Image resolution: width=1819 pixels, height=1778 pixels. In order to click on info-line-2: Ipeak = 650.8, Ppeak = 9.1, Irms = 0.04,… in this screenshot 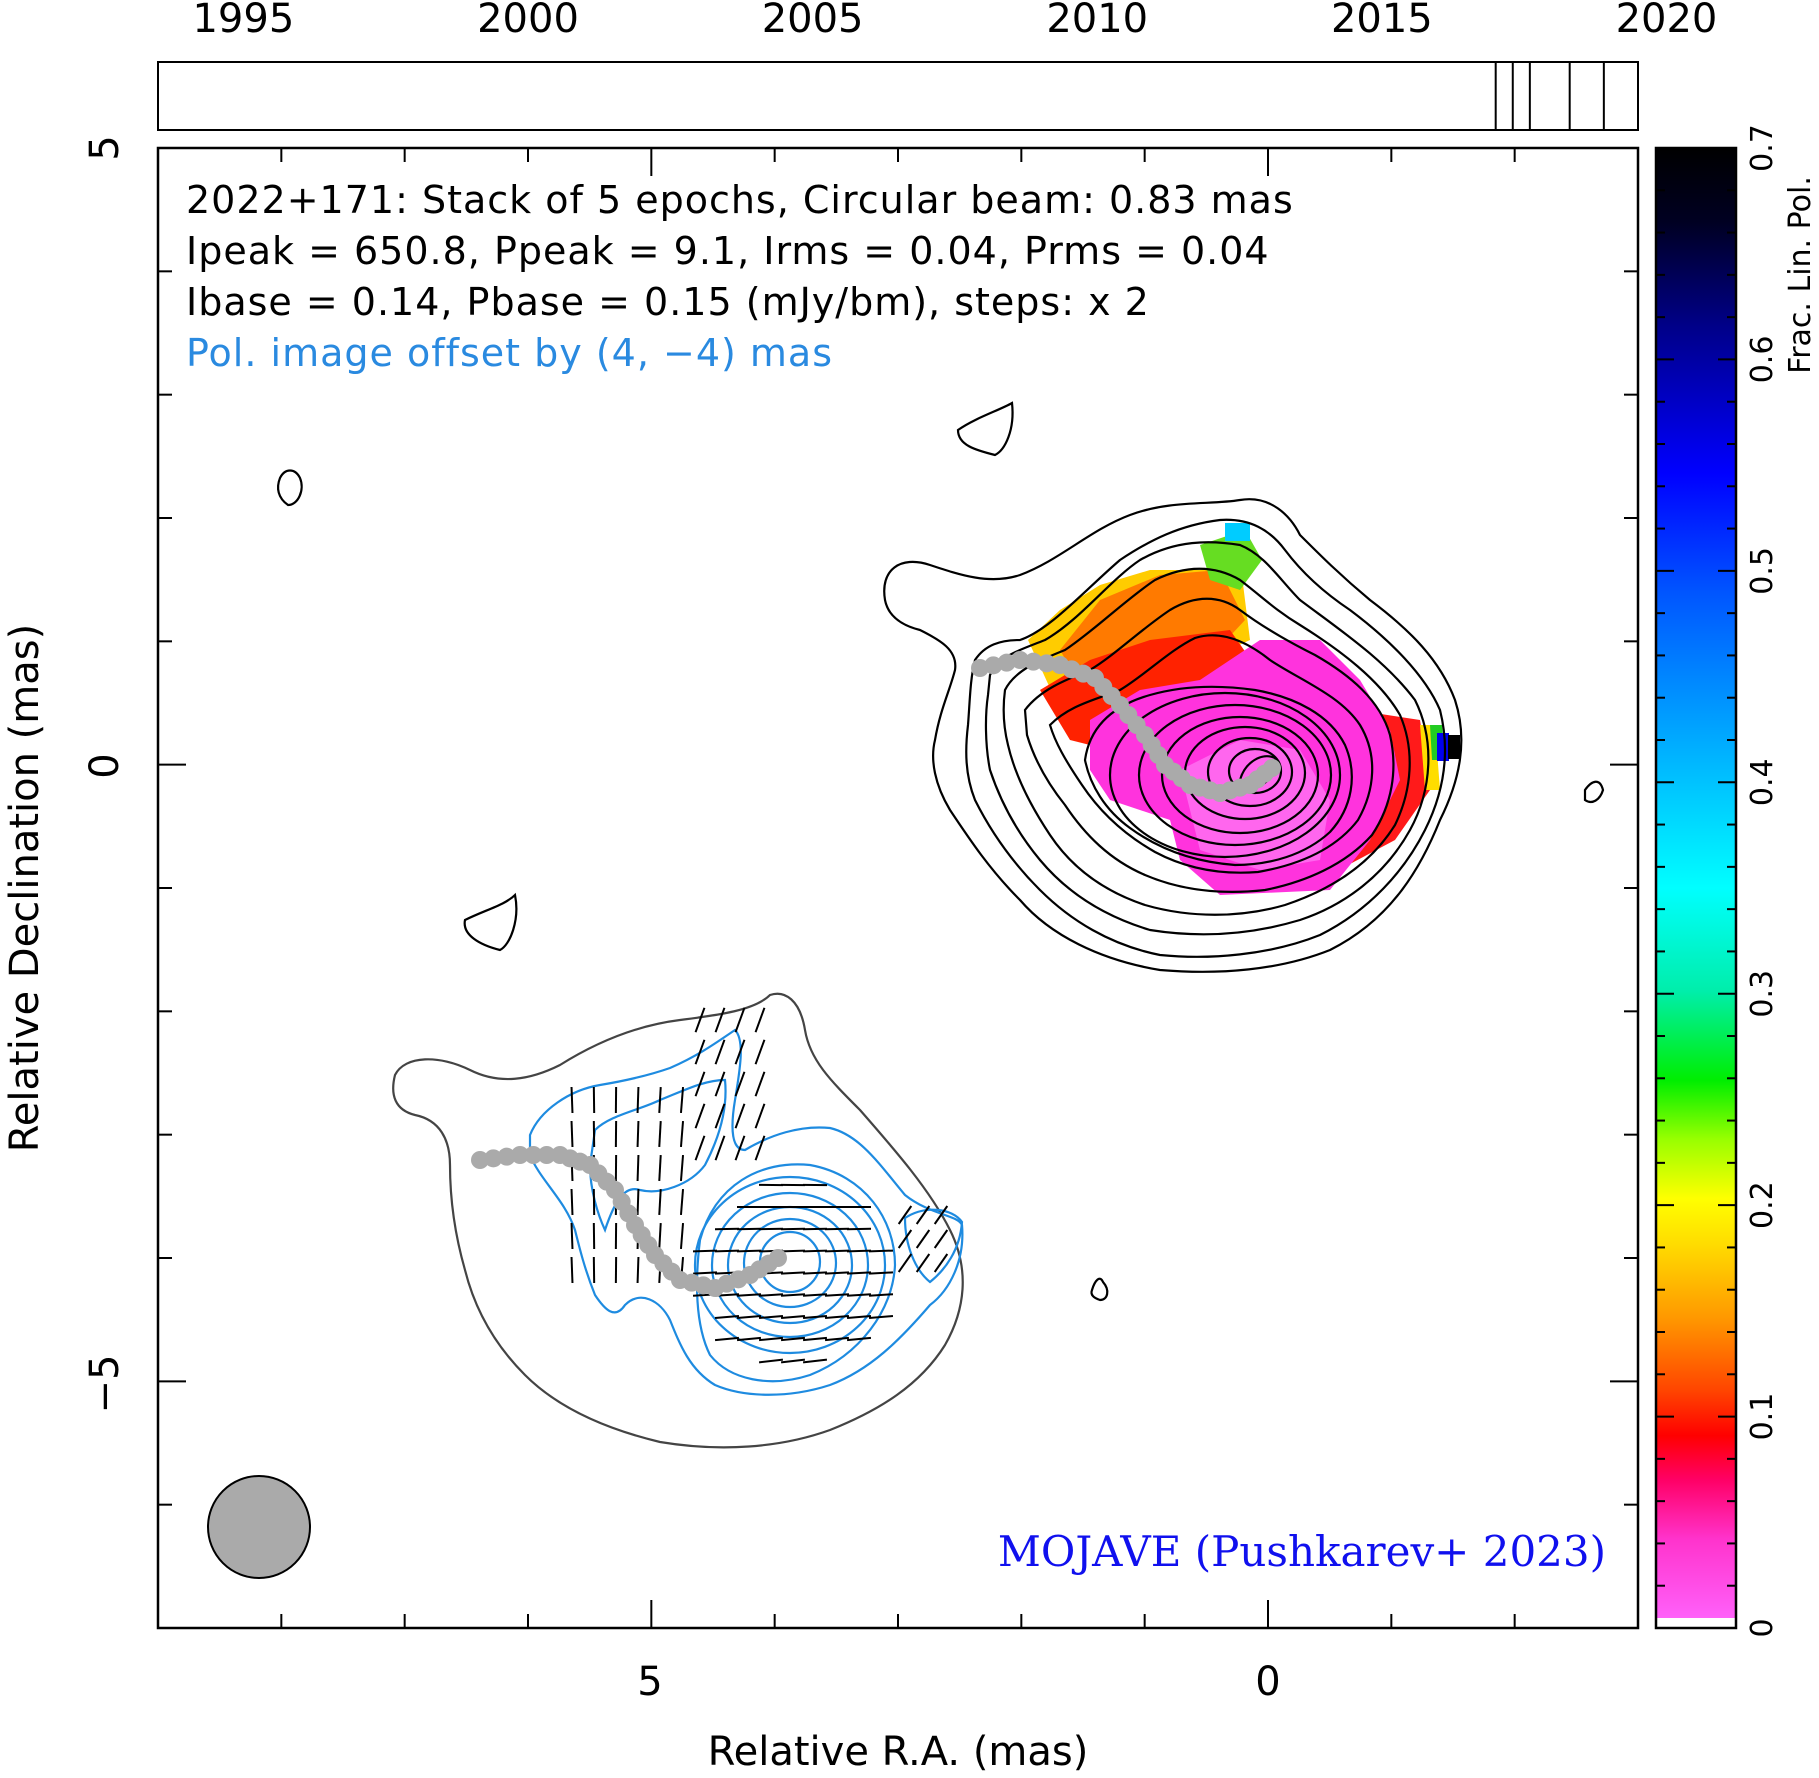, I will do `click(728, 251)`.